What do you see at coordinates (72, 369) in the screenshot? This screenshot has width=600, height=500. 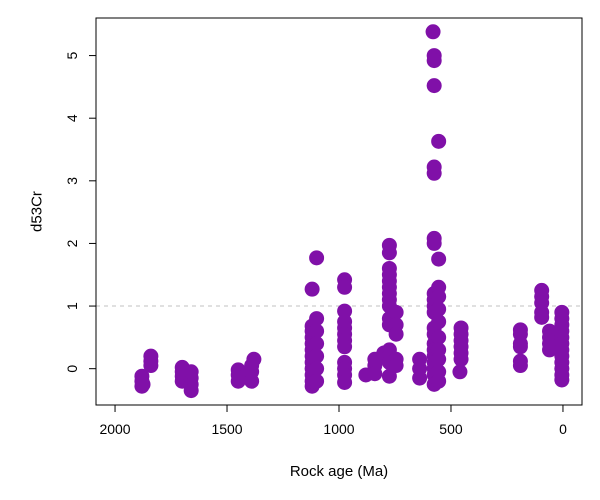 I see `y-tick-label: 0` at bounding box center [72, 369].